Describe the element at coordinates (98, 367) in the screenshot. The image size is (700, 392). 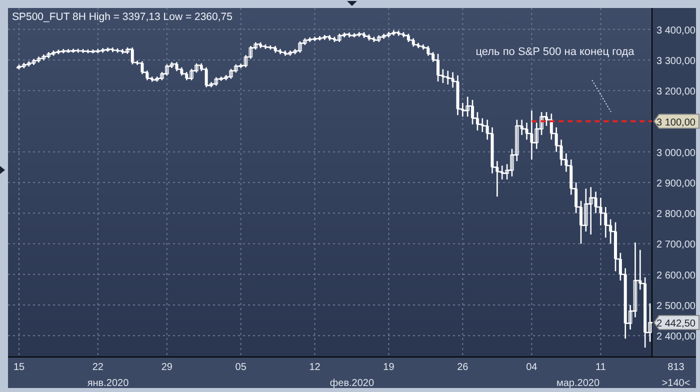
I see `x-tick-label: 22` at that location.